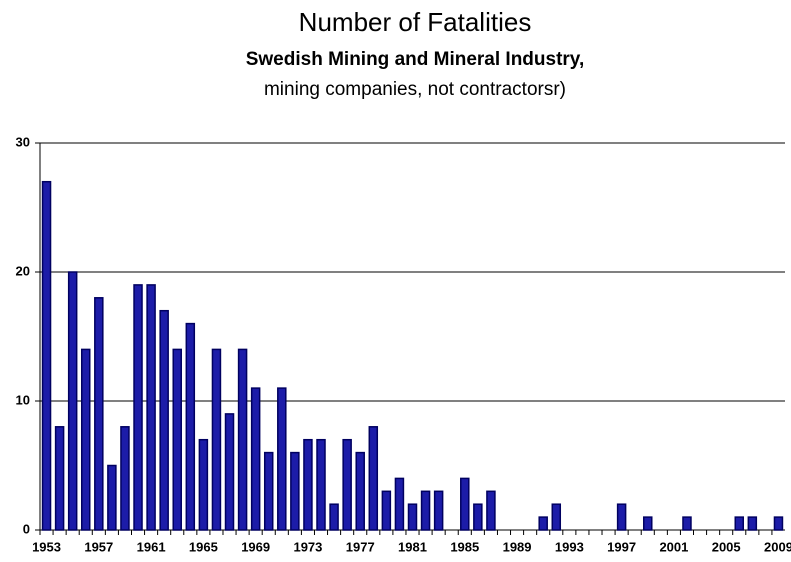  What do you see at coordinates (621, 546) in the screenshot?
I see `x-tick-label: 1997` at bounding box center [621, 546].